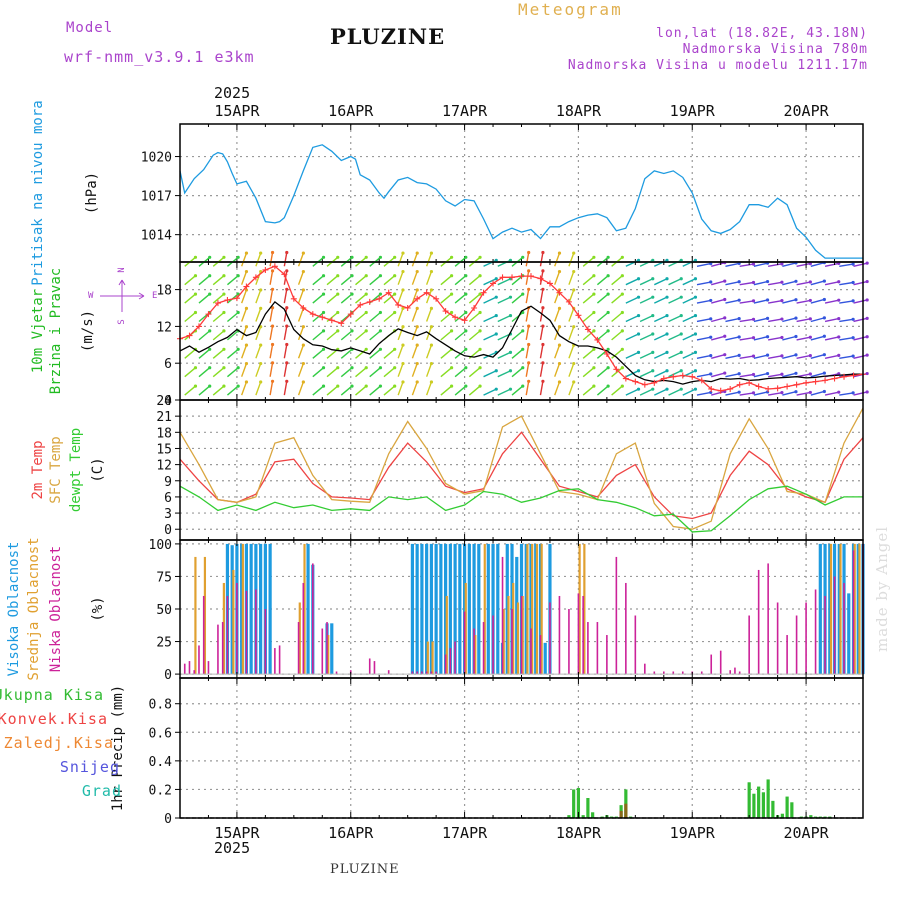  I want to click on xtick-label-bottom-4: 19APR, so click(693, 833).